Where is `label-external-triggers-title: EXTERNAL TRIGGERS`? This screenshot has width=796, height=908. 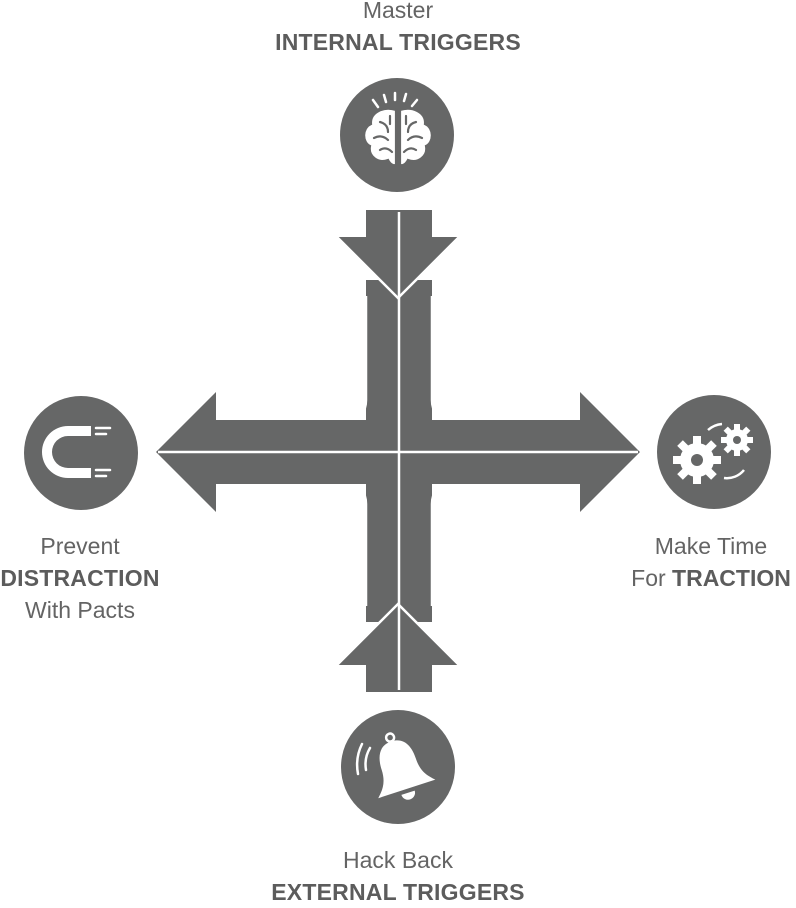 label-external-triggers-title: EXTERNAL TRIGGERS is located at coordinates (398, 892).